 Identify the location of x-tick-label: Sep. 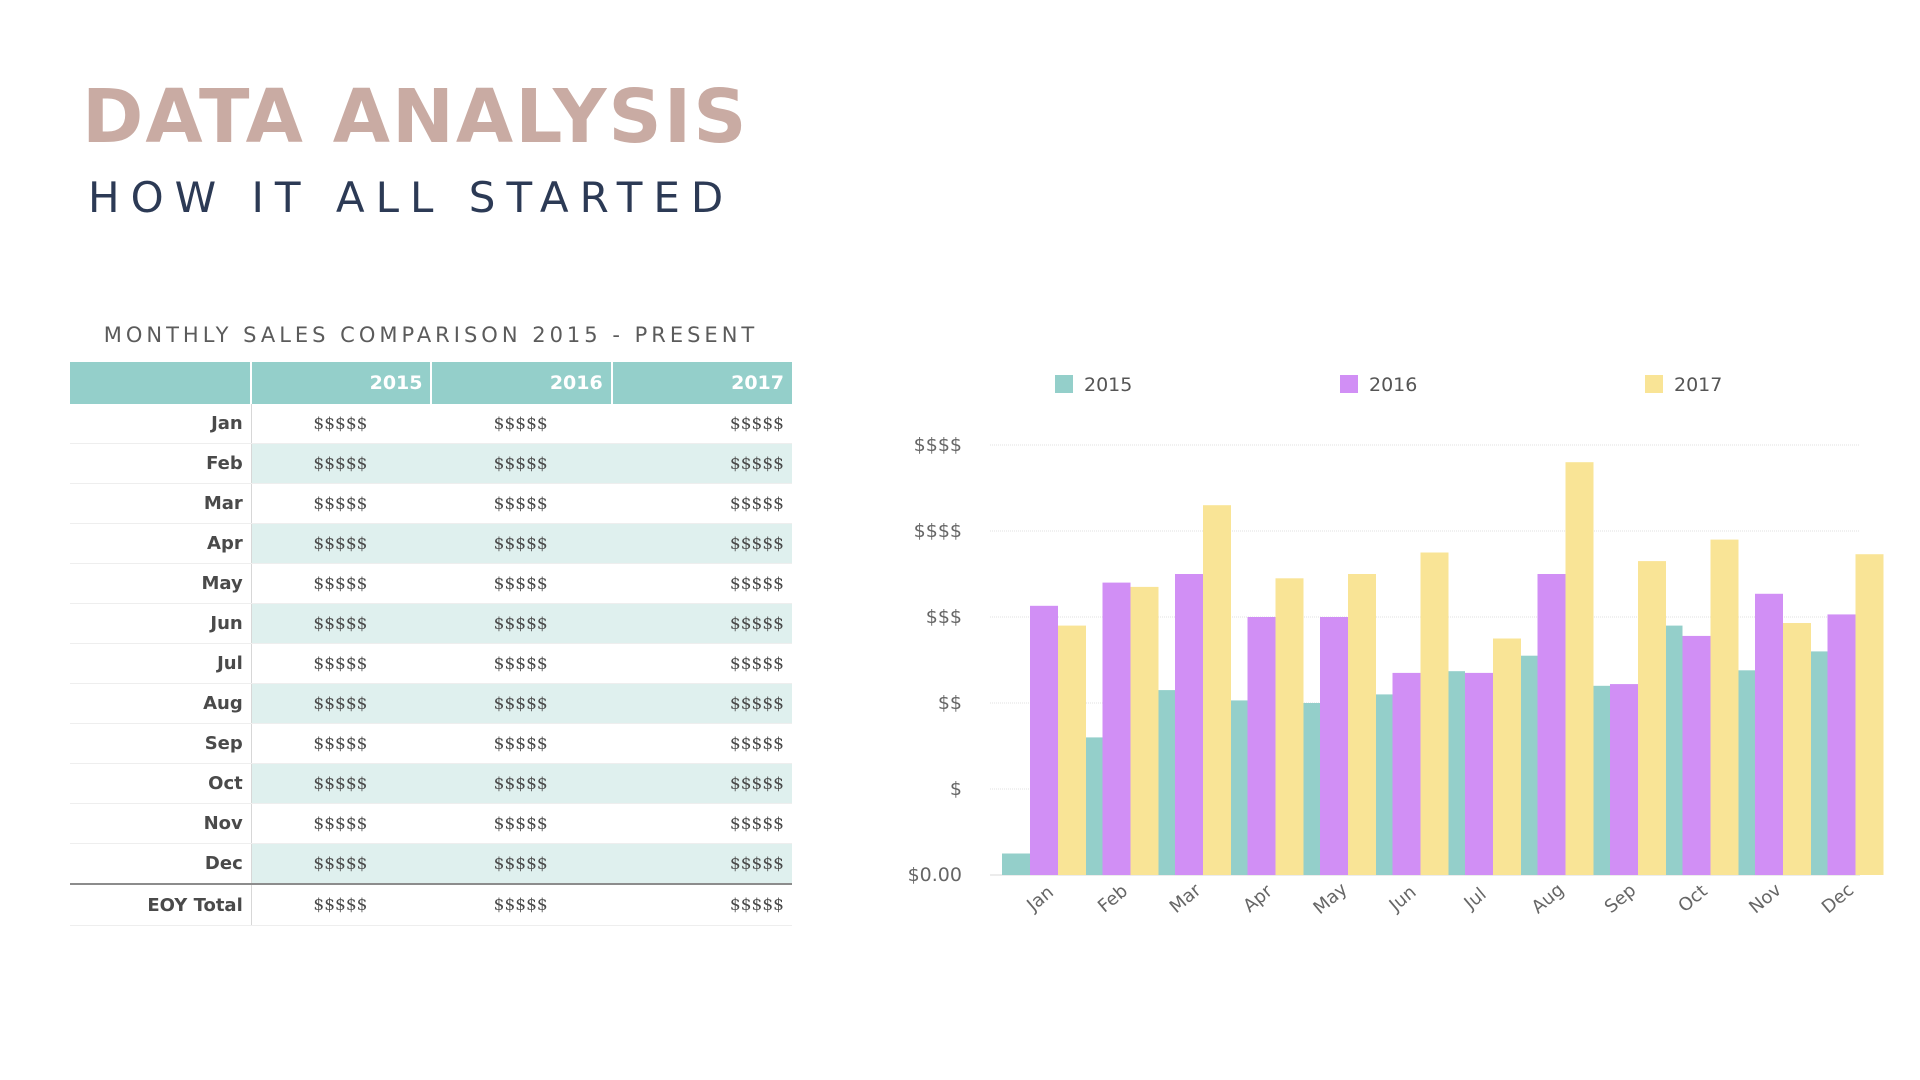
(1620, 899).